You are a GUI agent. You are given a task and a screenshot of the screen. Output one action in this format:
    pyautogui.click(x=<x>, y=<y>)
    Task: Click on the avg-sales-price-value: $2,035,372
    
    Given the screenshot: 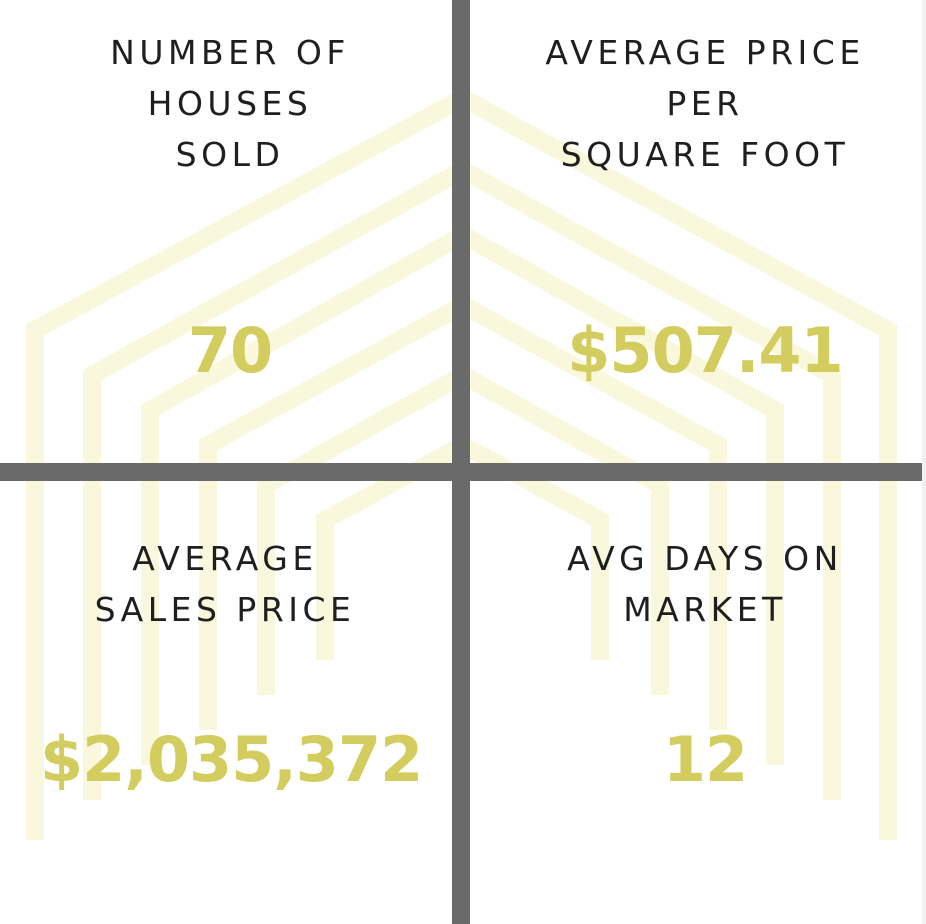 What is the action you would take?
    pyautogui.click(x=231, y=759)
    